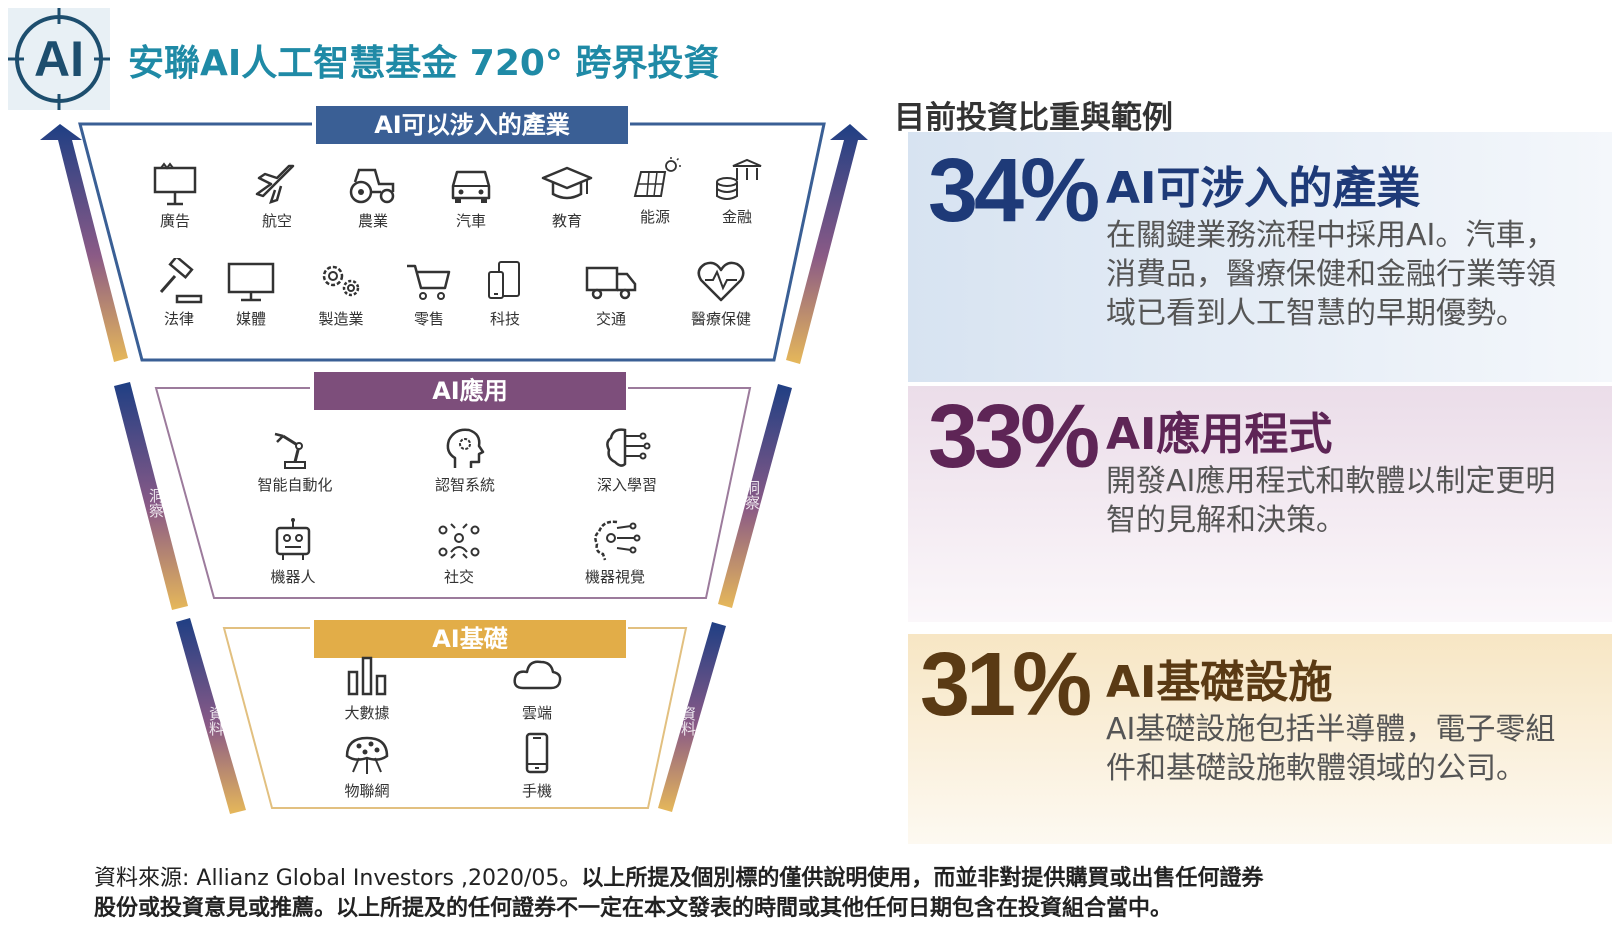 The width and height of the screenshot is (1622, 926). Describe the element at coordinates (275, 184) in the screenshot. I see `airplane-icon` at that location.